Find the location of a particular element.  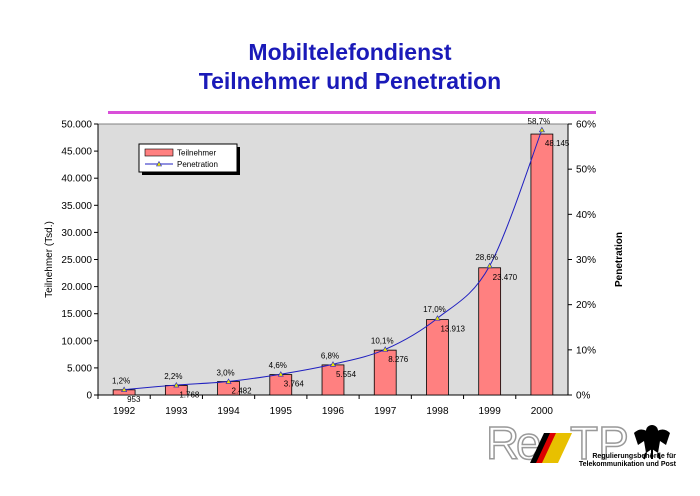

x-tick-label: 1992 is located at coordinates (124, 411).